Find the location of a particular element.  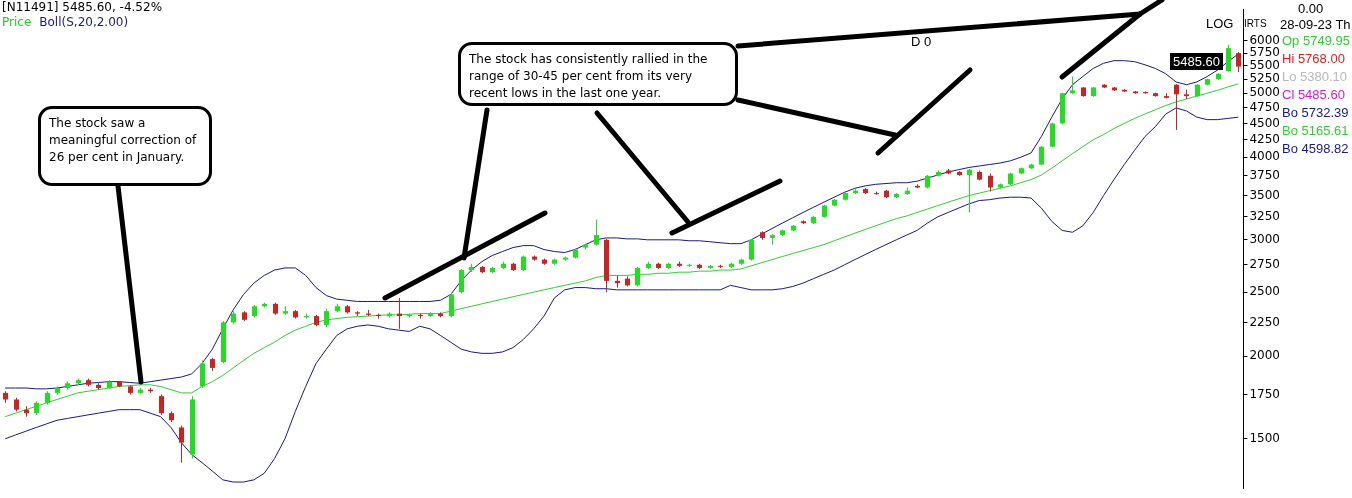

y-tick-label: 3750 is located at coordinates (1265, 174).